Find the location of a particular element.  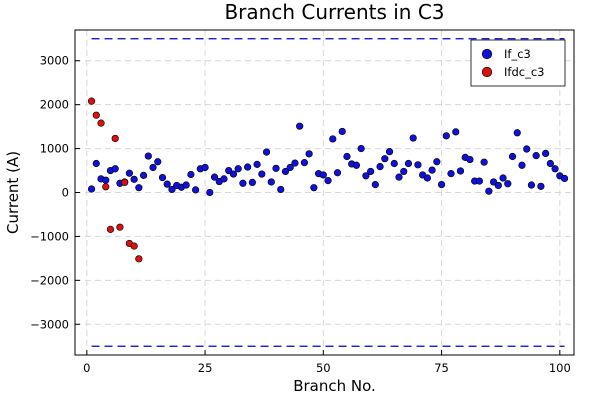

legend-label: If_c3 is located at coordinates (517, 54).